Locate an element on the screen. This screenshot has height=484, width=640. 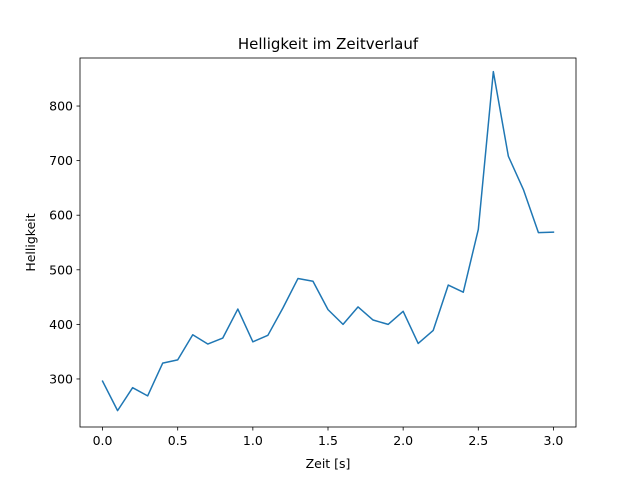
x-tick-label: 2.5 is located at coordinates (478, 440).